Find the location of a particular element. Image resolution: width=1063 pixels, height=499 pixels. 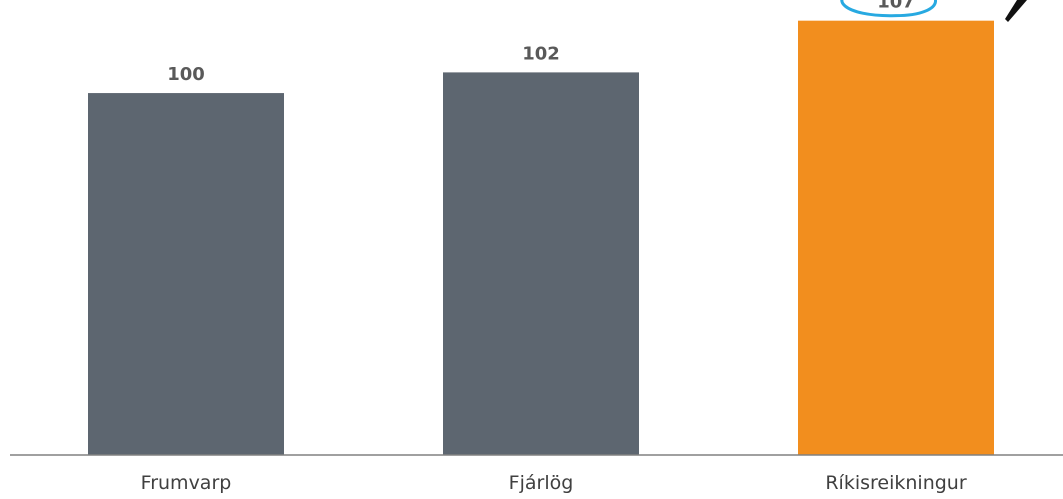

annotation-group is located at coordinates (933, 11).